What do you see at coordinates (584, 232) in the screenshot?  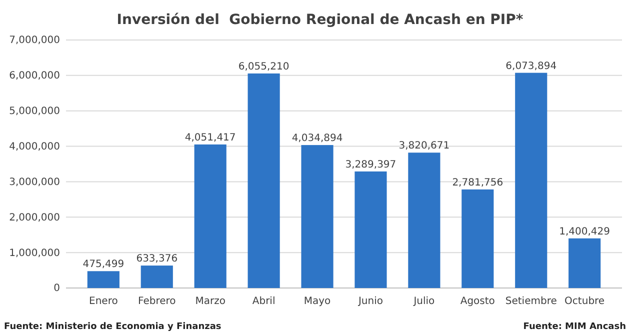 I see `data-label: 1,400,429` at bounding box center [584, 232].